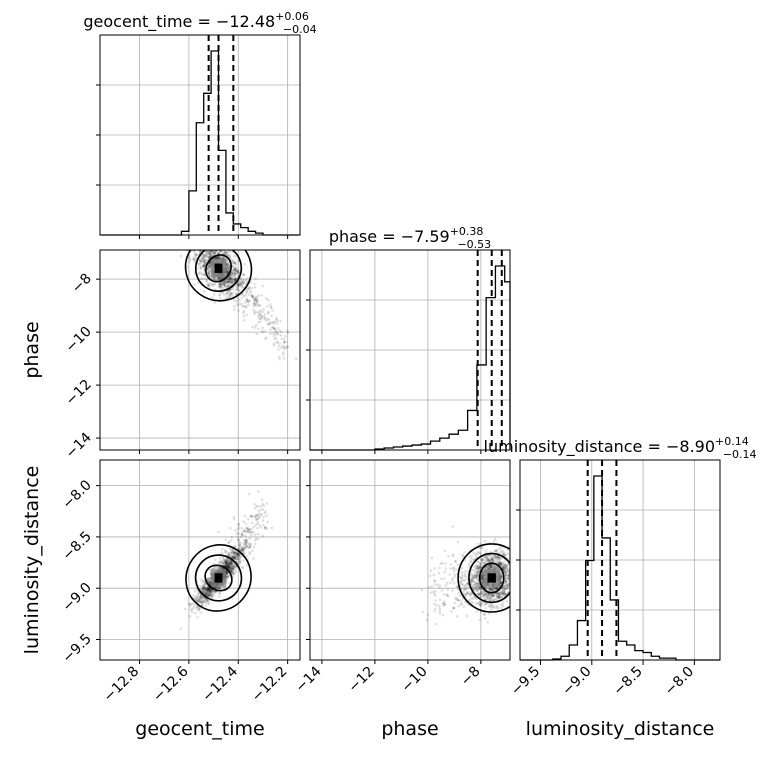 The image size is (760, 760). I want to click on title-value: luminosity_distance = −8.90, so click(599, 447).